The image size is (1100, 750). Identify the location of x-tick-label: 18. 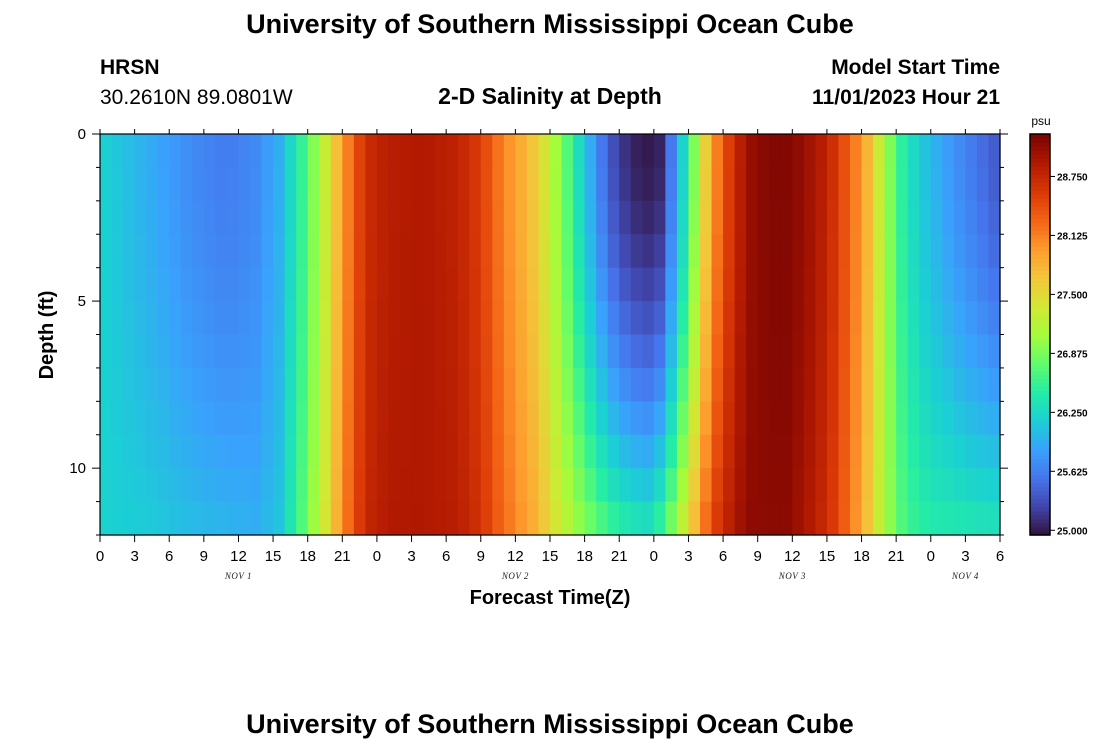
(861, 556).